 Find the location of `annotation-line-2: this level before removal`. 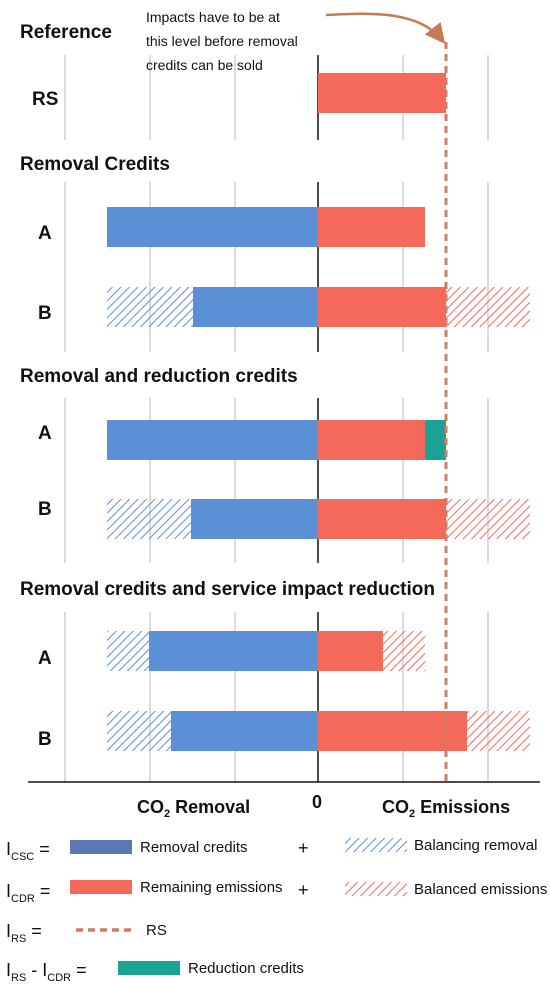

annotation-line-2: this level before removal is located at coordinates (222, 41).